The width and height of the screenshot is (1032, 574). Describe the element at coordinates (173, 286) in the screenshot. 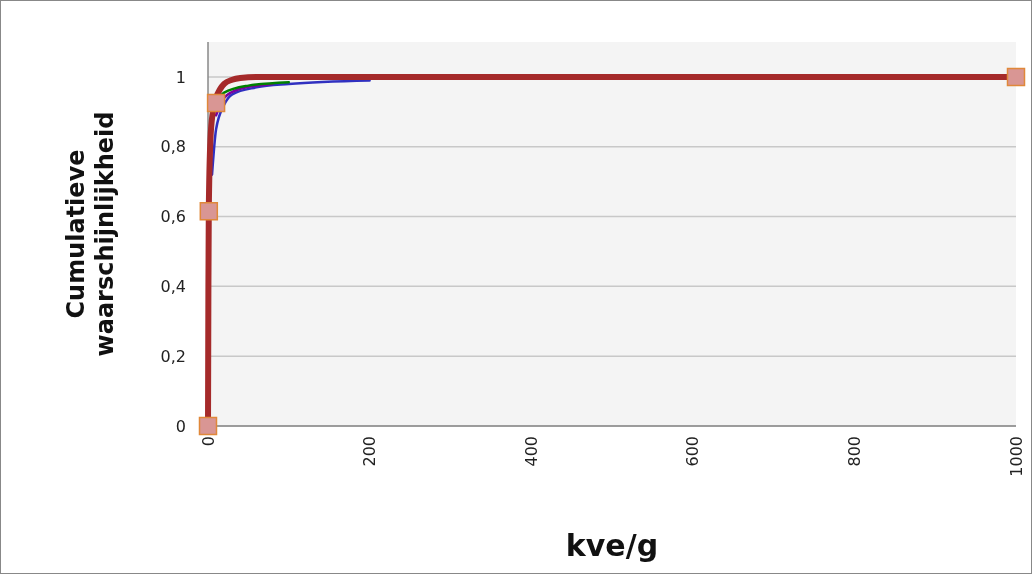

I see `y-tick-label: 0,4` at that location.